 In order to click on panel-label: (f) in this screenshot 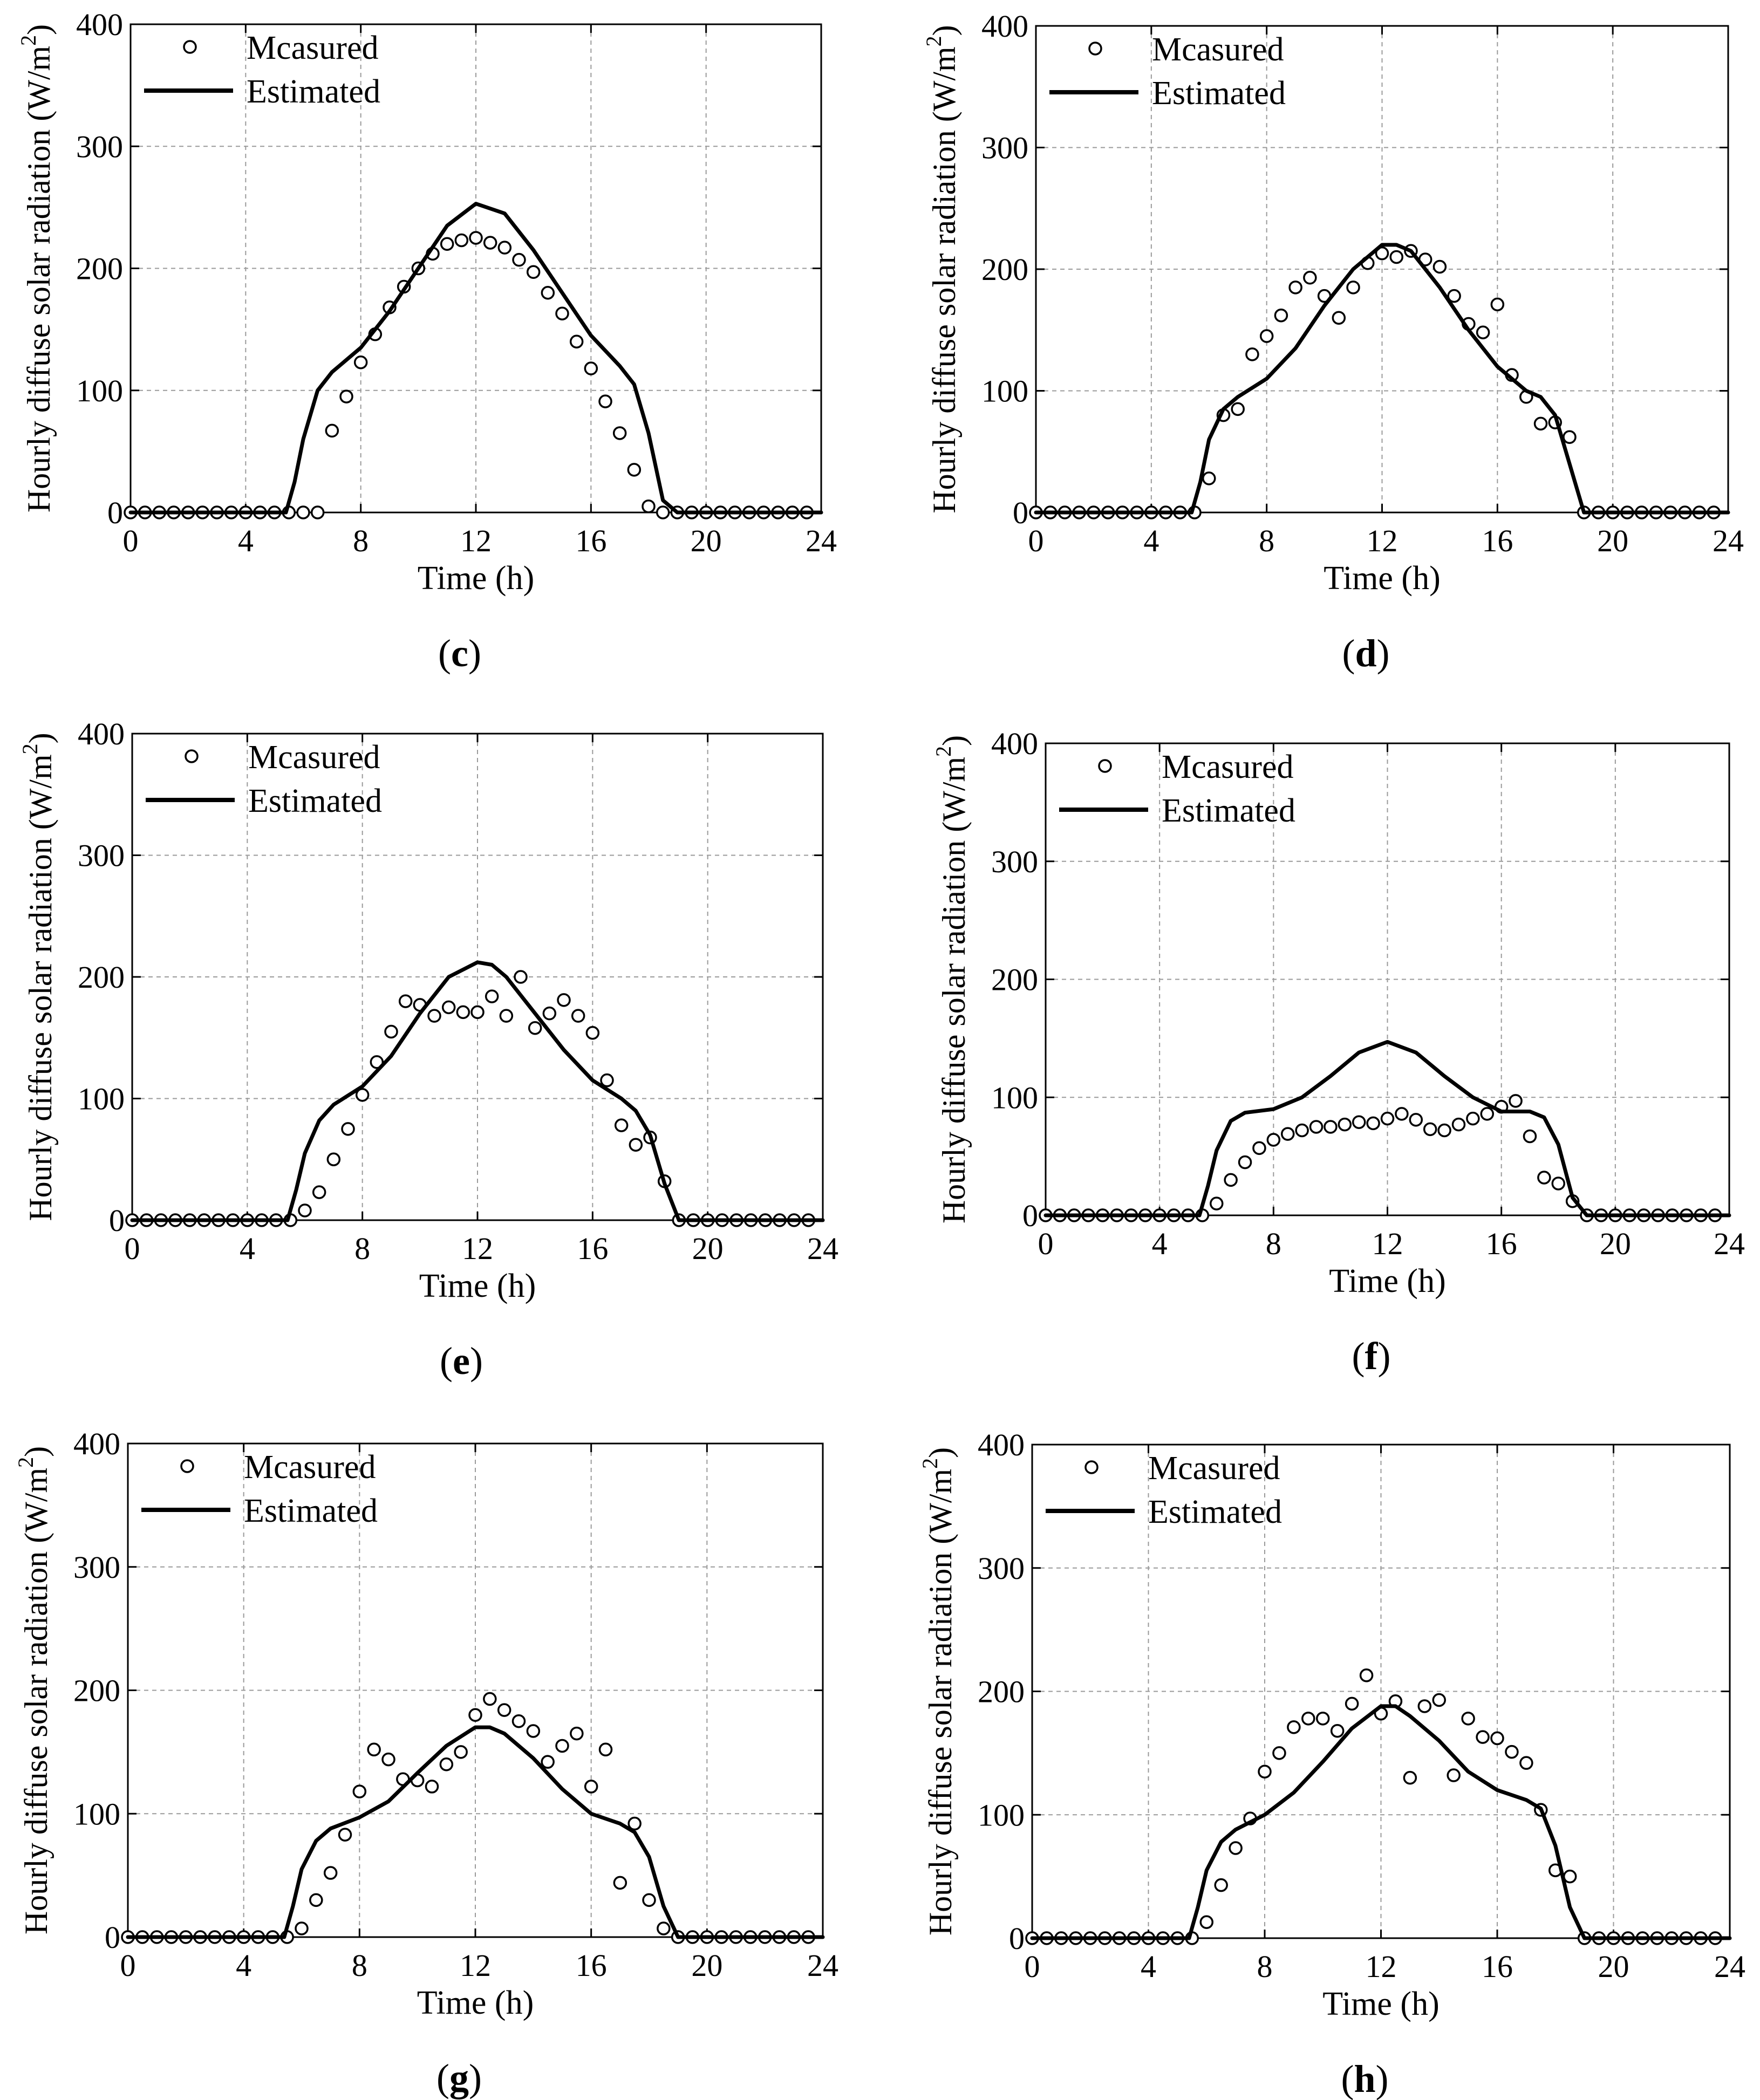, I will do `click(1371, 1357)`.